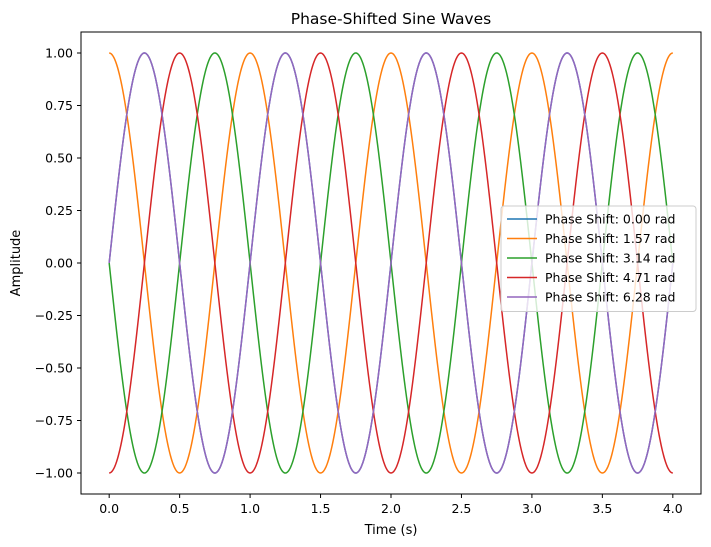 This screenshot has width=711, height=547. Describe the element at coordinates (250, 508) in the screenshot. I see `x-tick-label: 1.0` at that location.